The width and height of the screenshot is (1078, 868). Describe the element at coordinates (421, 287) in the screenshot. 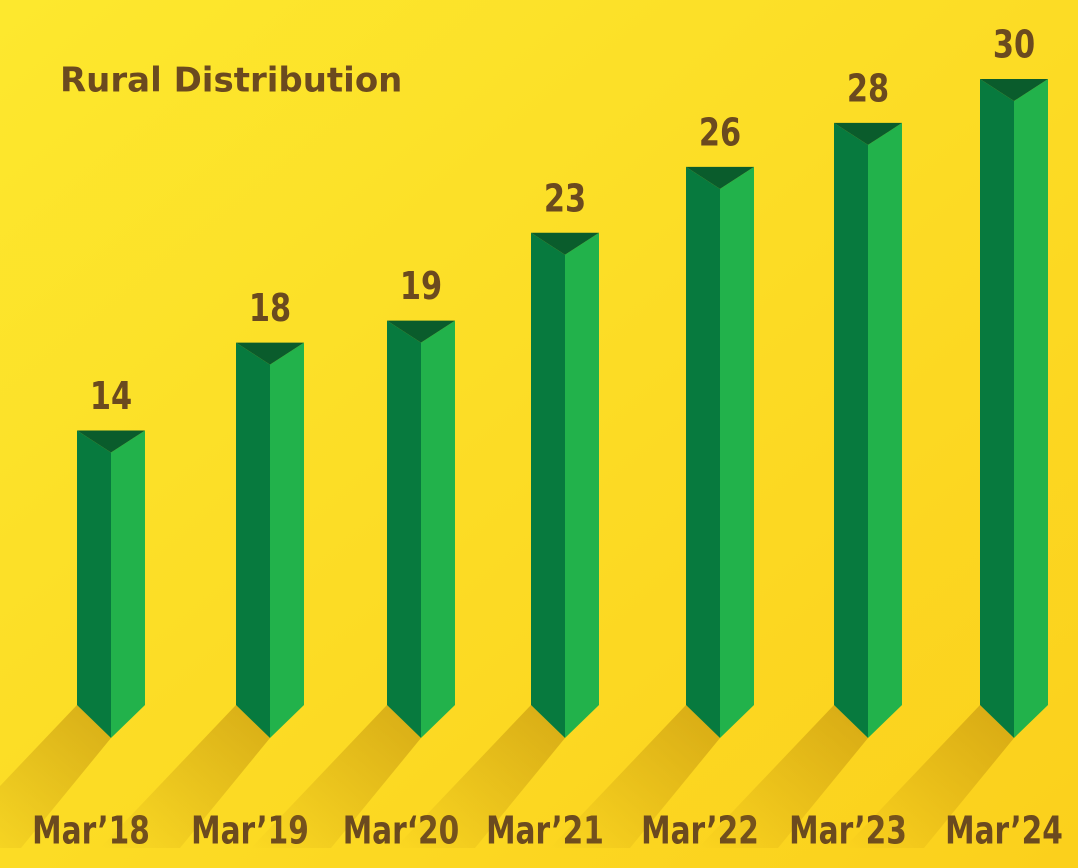

I see `value-label: 19` at that location.